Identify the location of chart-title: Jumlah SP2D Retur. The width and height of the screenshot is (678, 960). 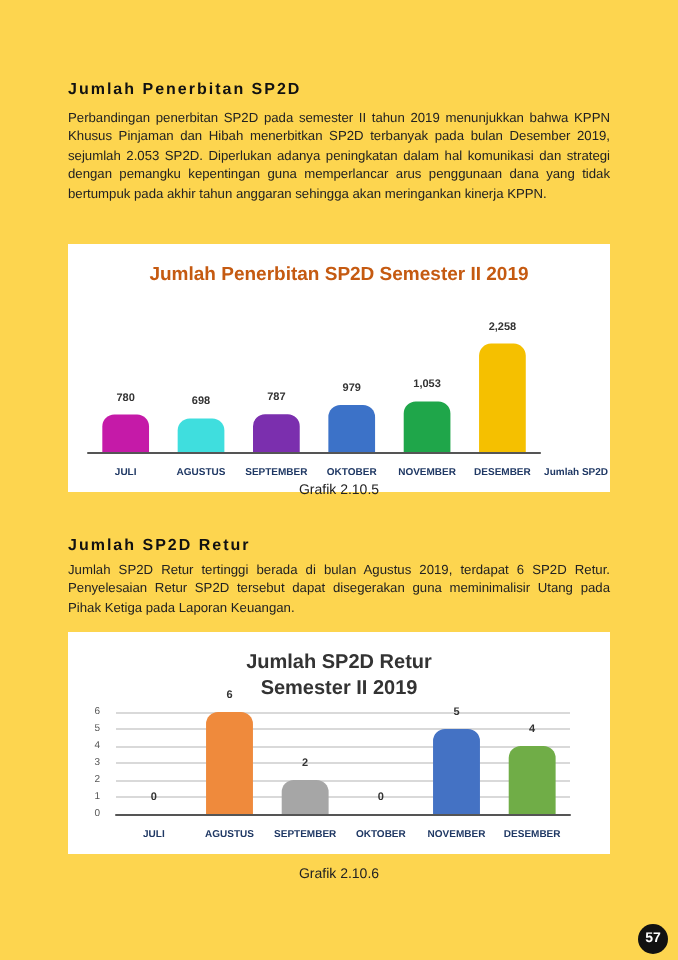
(339, 663).